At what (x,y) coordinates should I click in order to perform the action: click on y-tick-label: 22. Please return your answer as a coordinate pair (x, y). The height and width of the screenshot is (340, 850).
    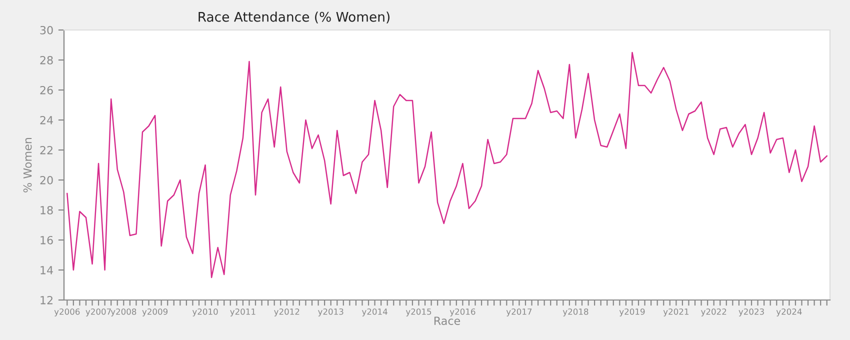
    Looking at the image, I should click on (46, 150).